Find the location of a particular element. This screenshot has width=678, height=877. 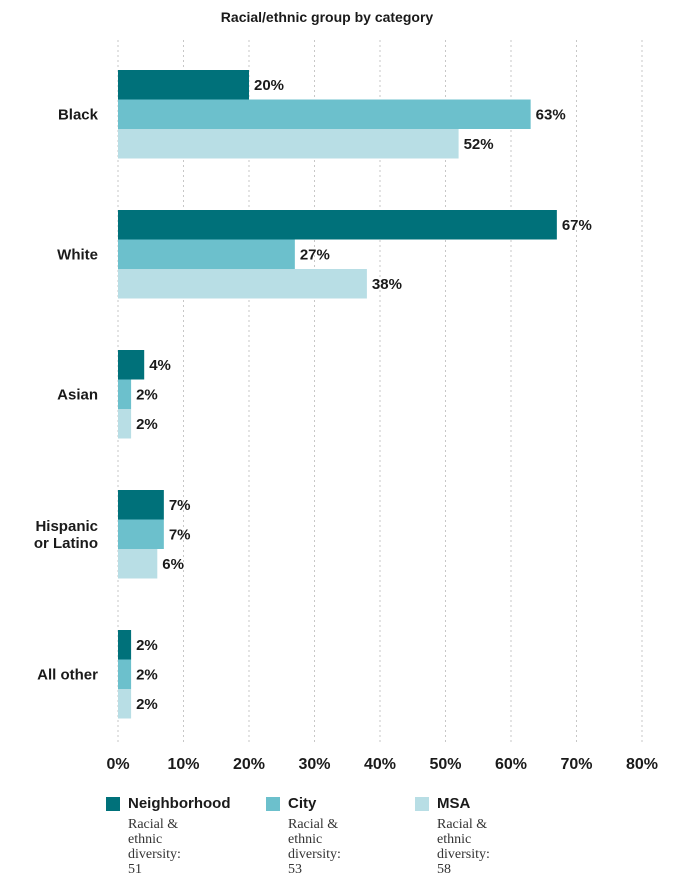

bar-neighborhood-asian is located at coordinates (131, 365).